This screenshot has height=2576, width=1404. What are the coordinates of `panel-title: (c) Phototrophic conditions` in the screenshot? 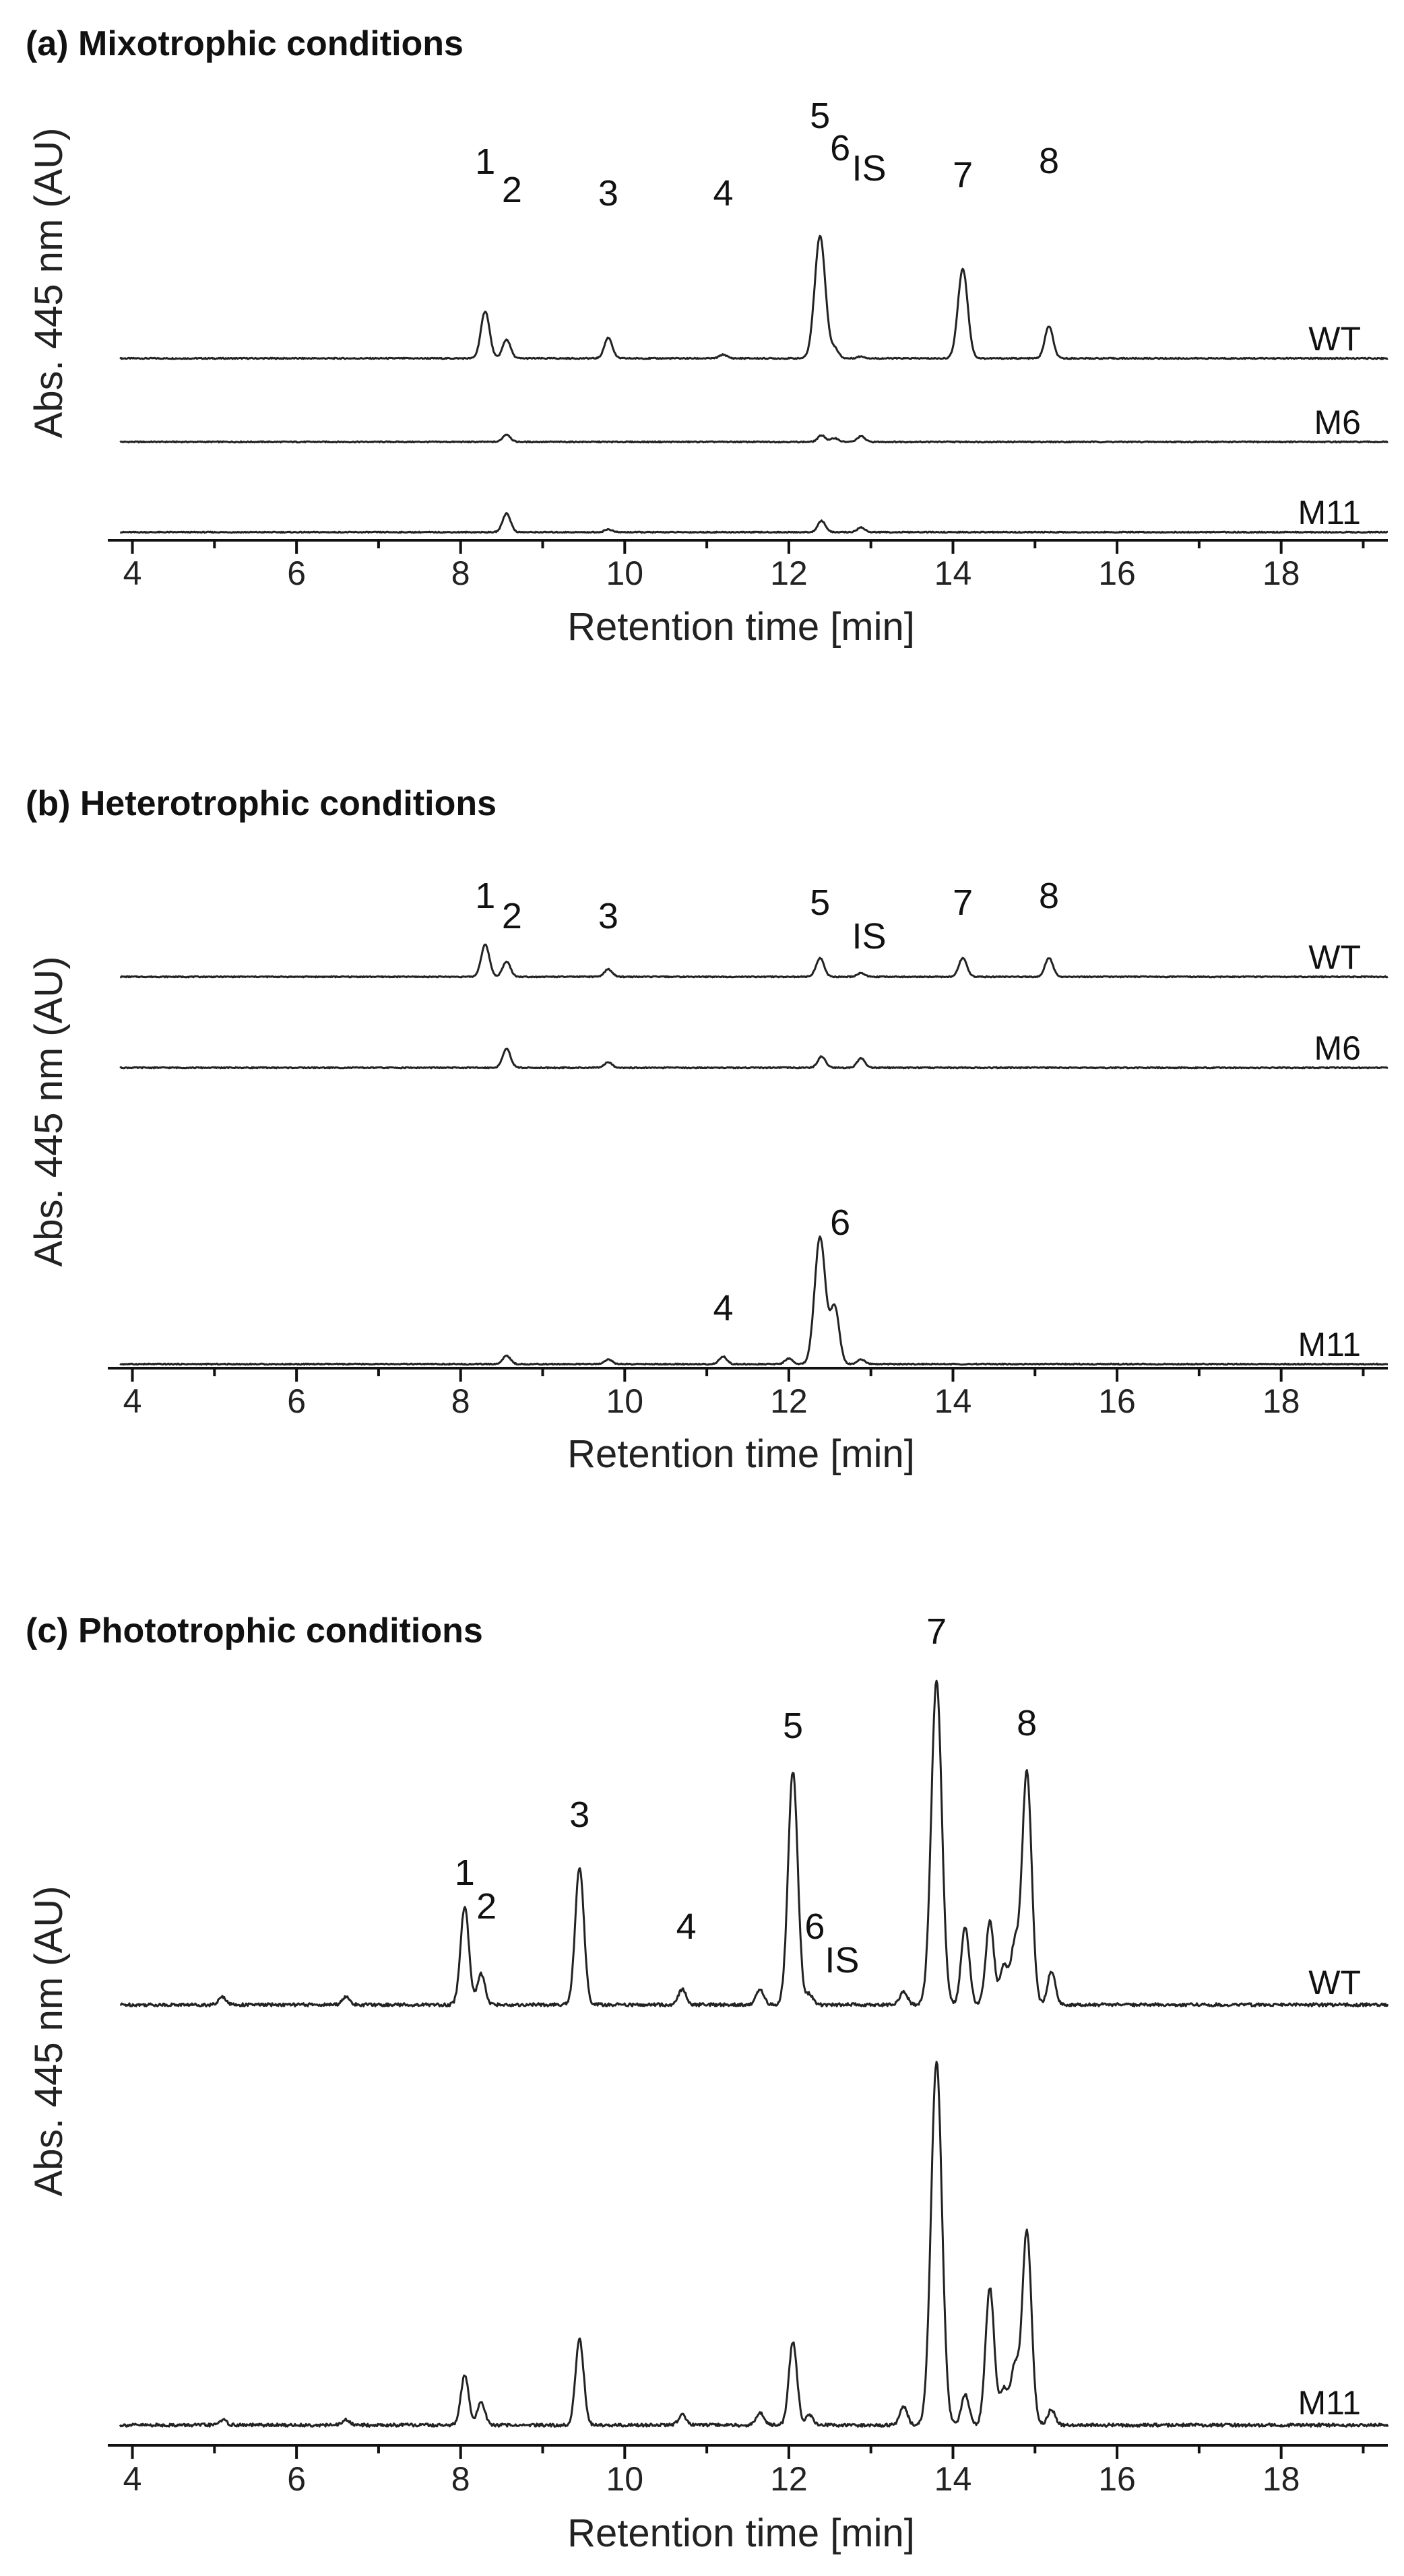 It's located at (254, 1631).